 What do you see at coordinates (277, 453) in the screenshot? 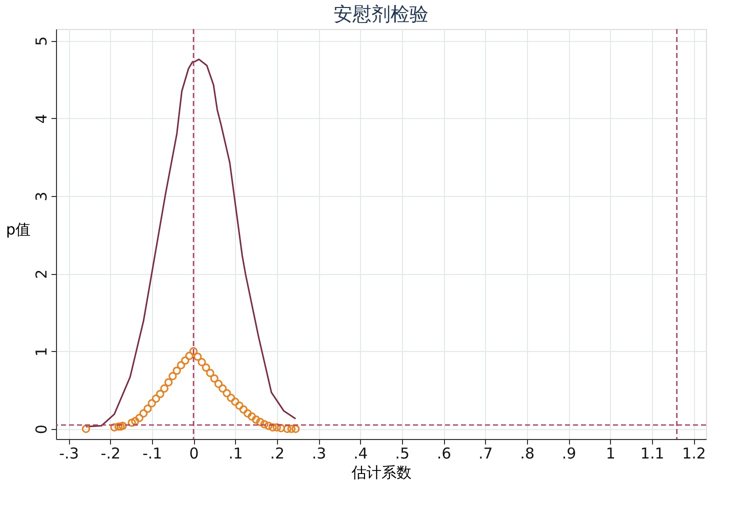
I see `x-tick-label: .2` at bounding box center [277, 453].